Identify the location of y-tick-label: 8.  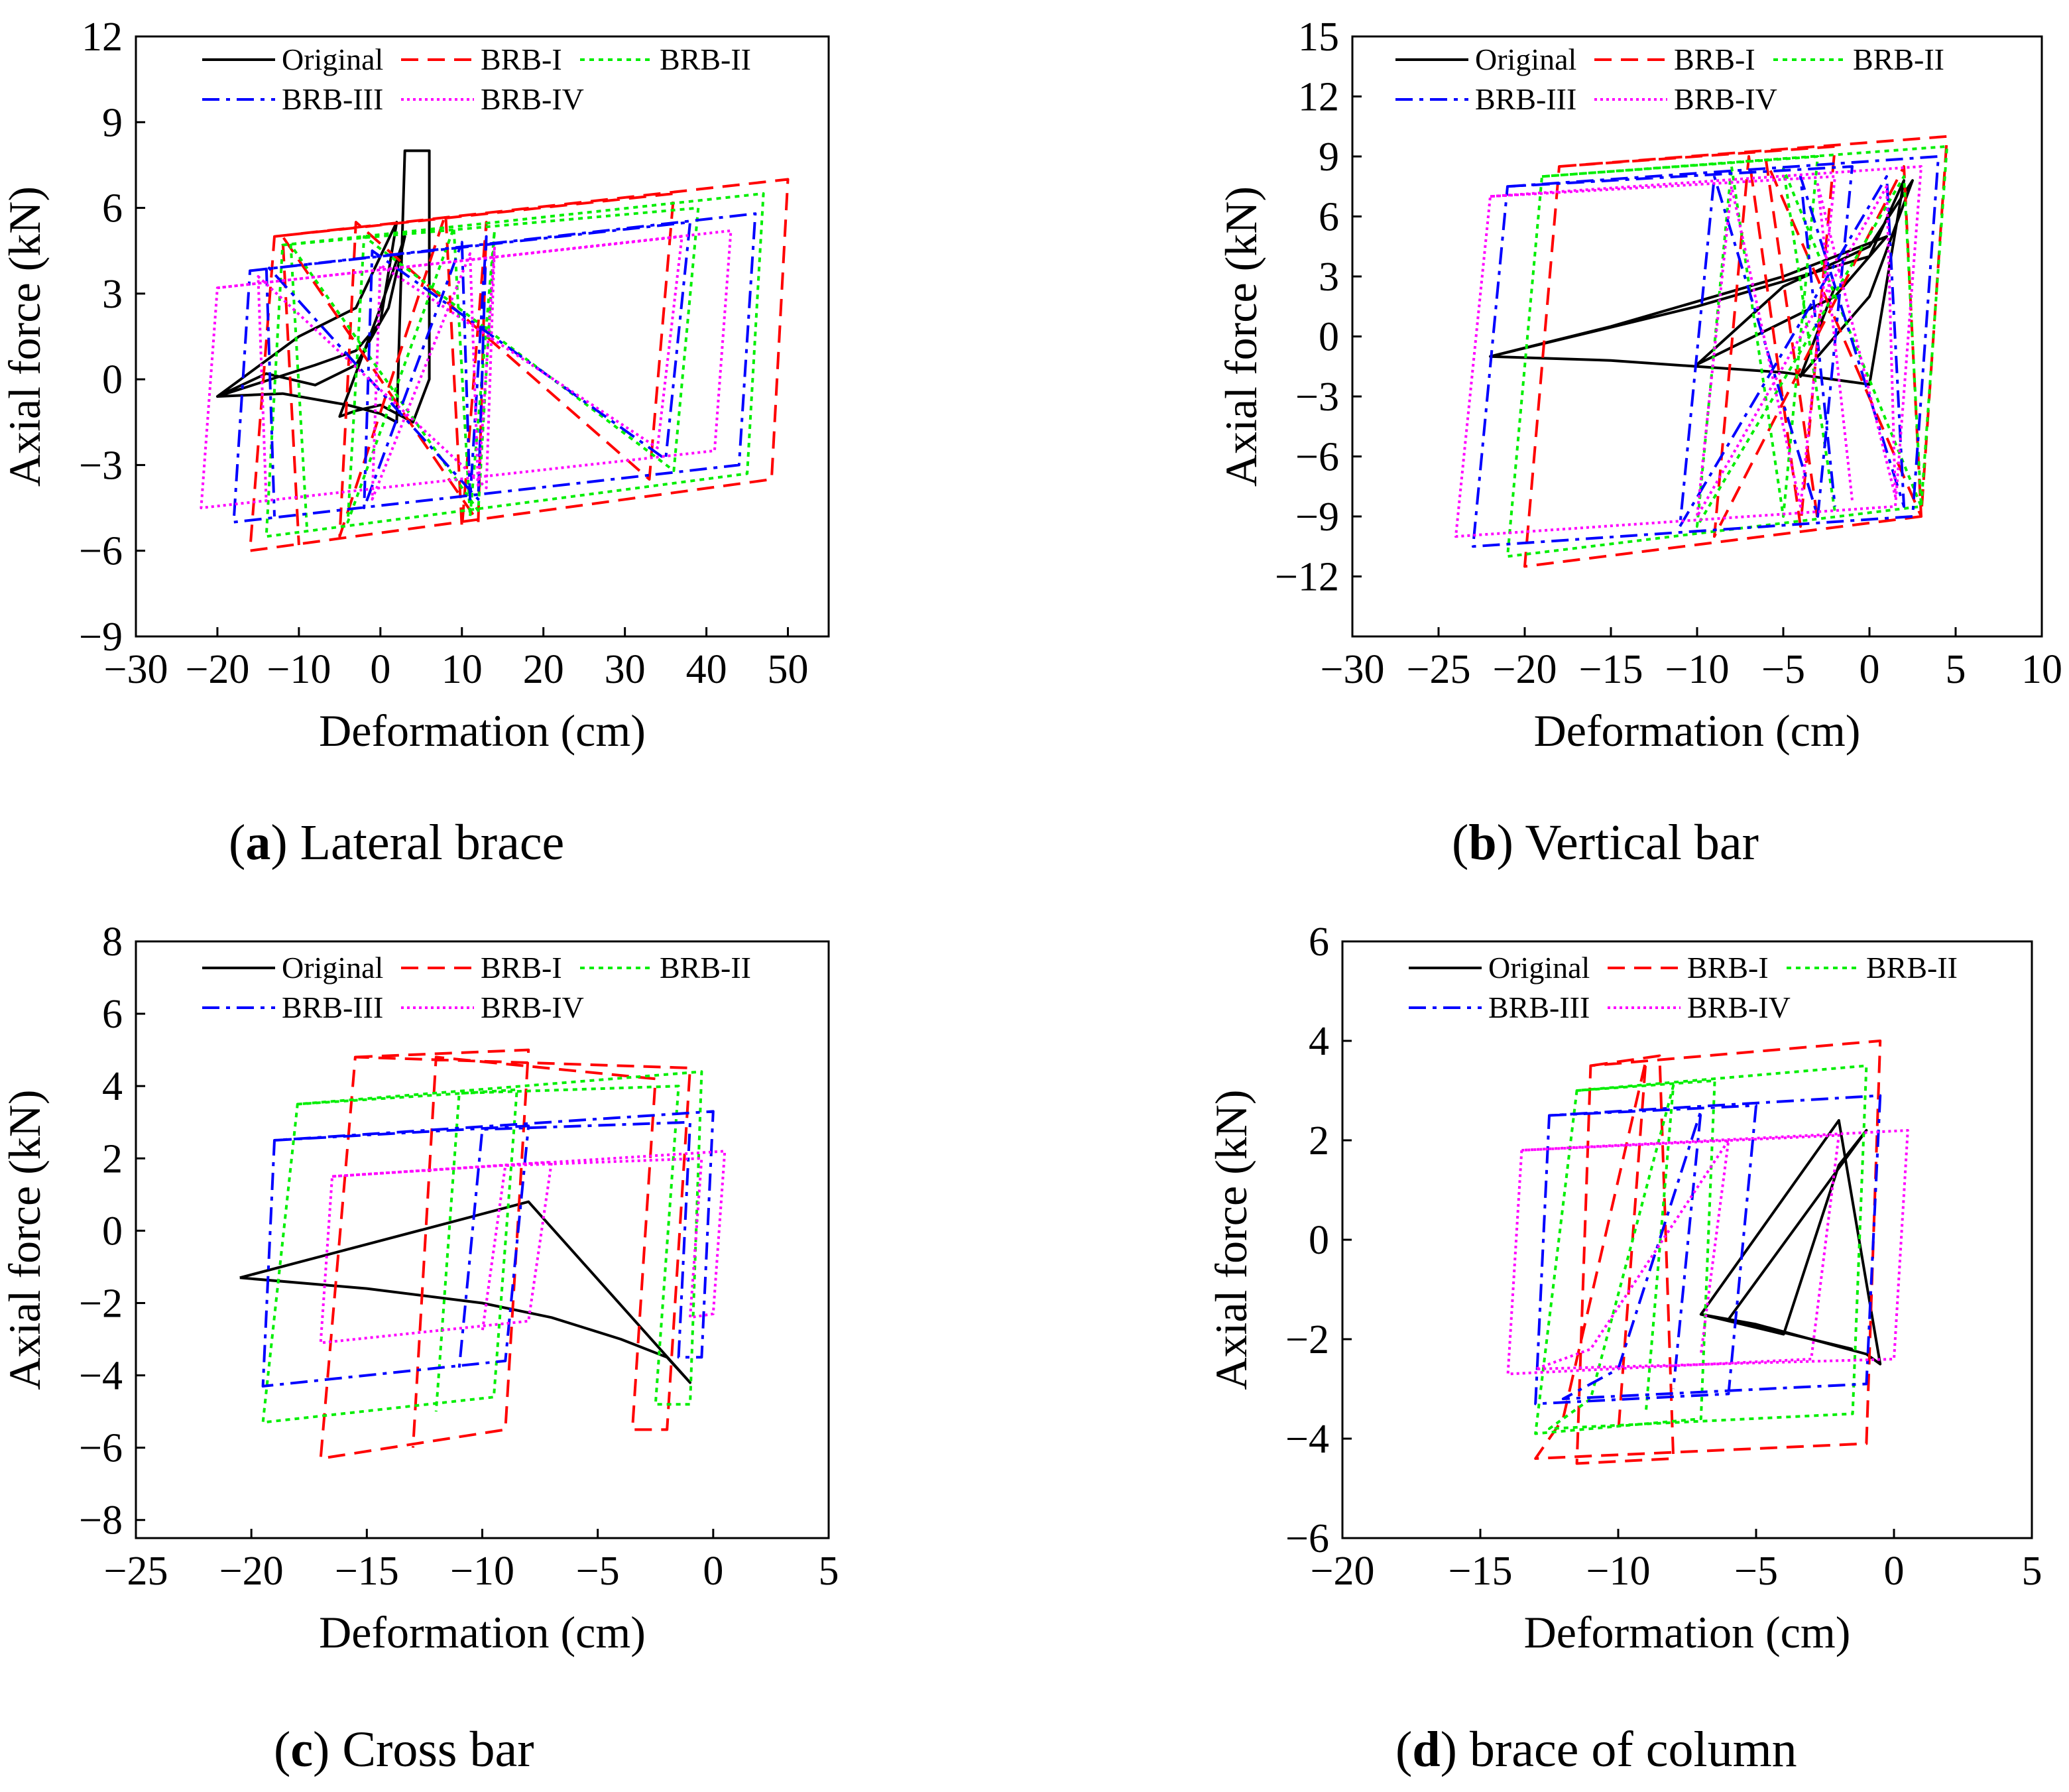
(112, 942).